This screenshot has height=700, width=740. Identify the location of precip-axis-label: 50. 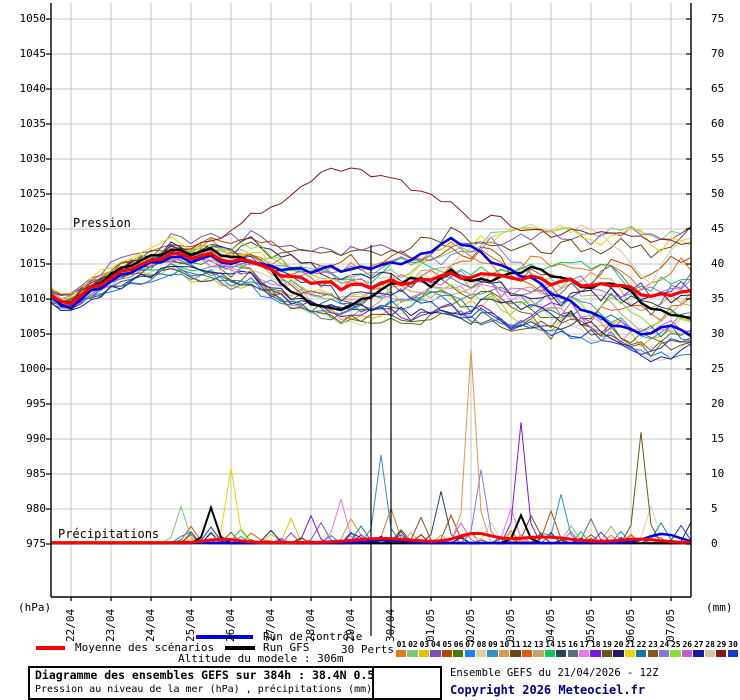
(718, 193).